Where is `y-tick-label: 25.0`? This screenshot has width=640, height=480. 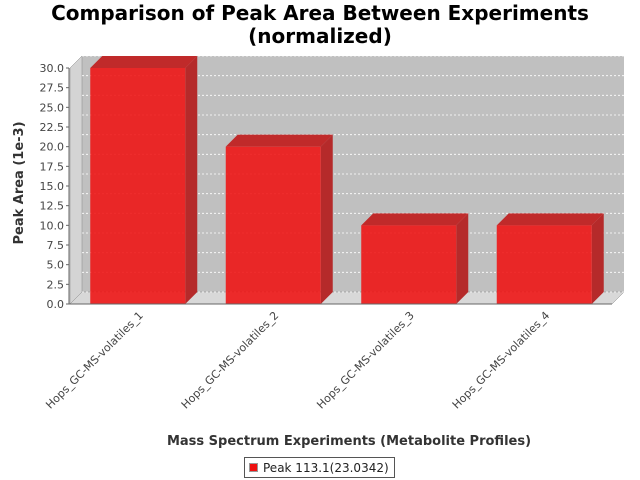 y-tick-label: 25.0 is located at coordinates (52, 107).